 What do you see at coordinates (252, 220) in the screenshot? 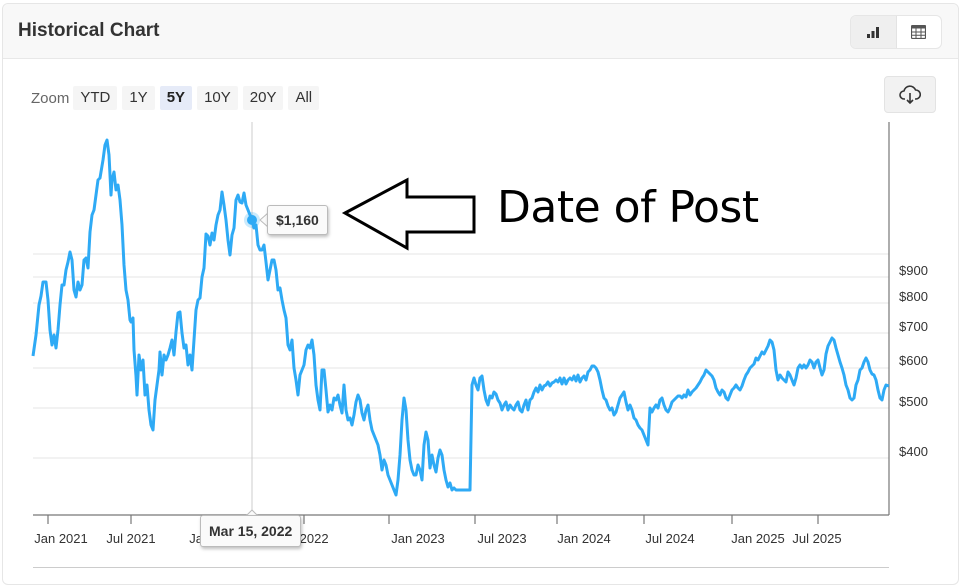
I see `highlight-point` at bounding box center [252, 220].